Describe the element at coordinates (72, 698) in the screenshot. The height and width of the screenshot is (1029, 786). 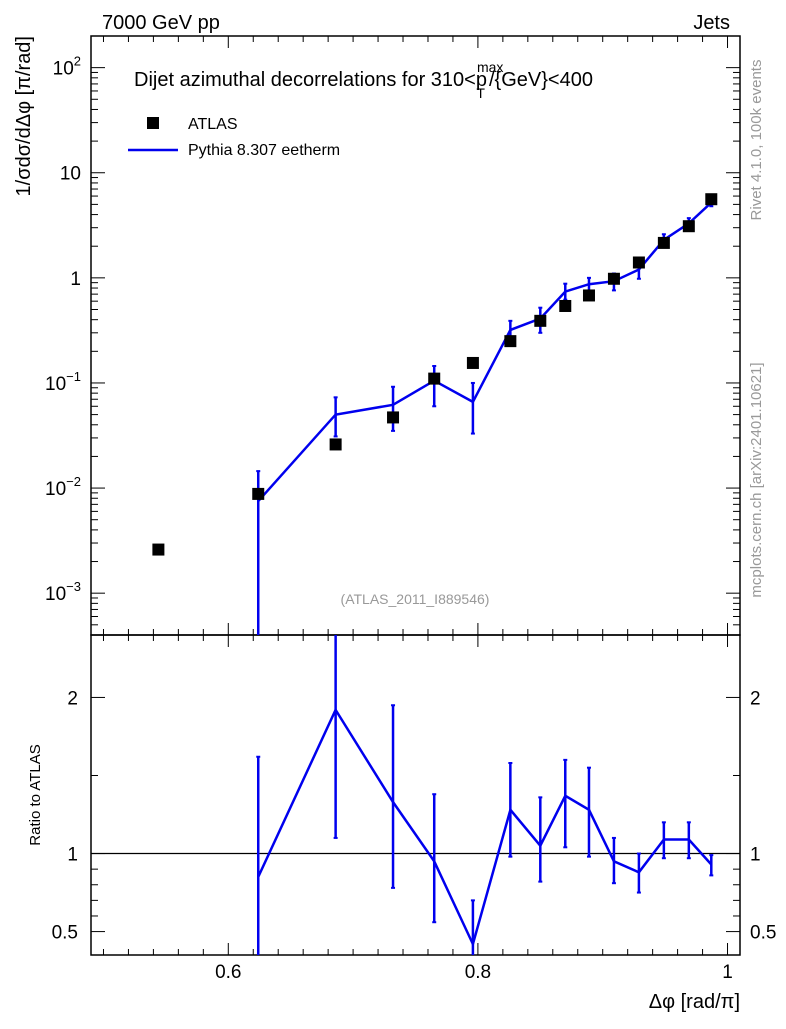
I see `ratio-y-tick-label: 2` at that location.